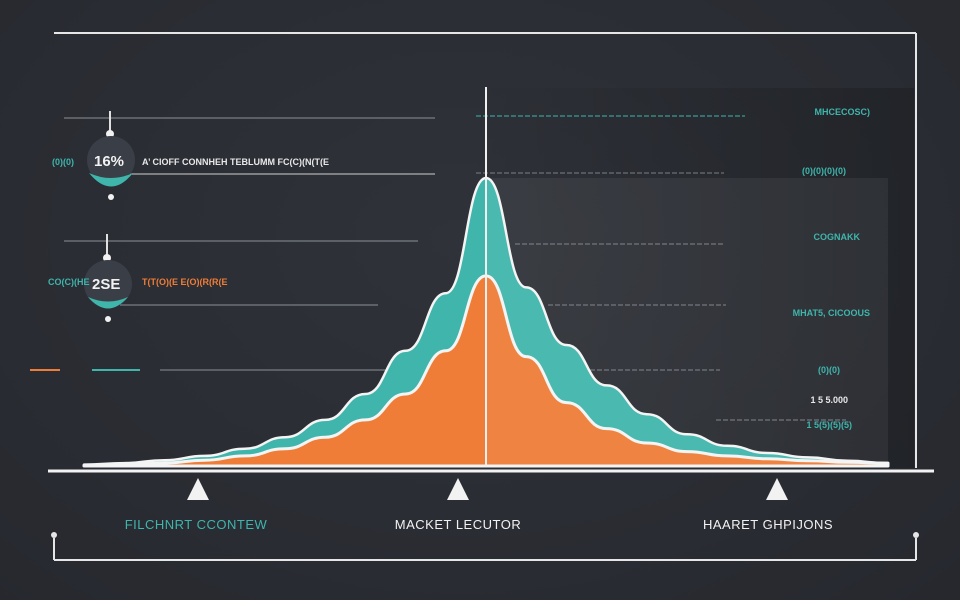 The height and width of the screenshot is (600, 960). What do you see at coordinates (831, 313) in the screenshot?
I see `annotation-right: MHAT5, CICOOUS` at bounding box center [831, 313].